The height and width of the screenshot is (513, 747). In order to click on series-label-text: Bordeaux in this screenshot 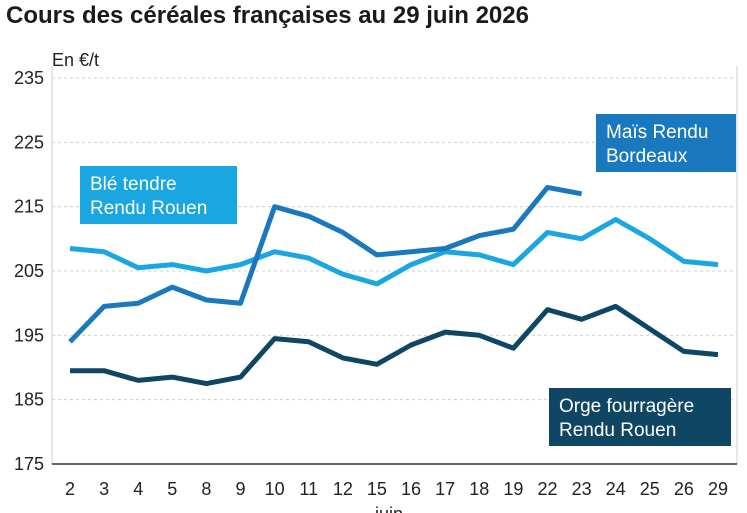, I will do `click(647, 156)`.